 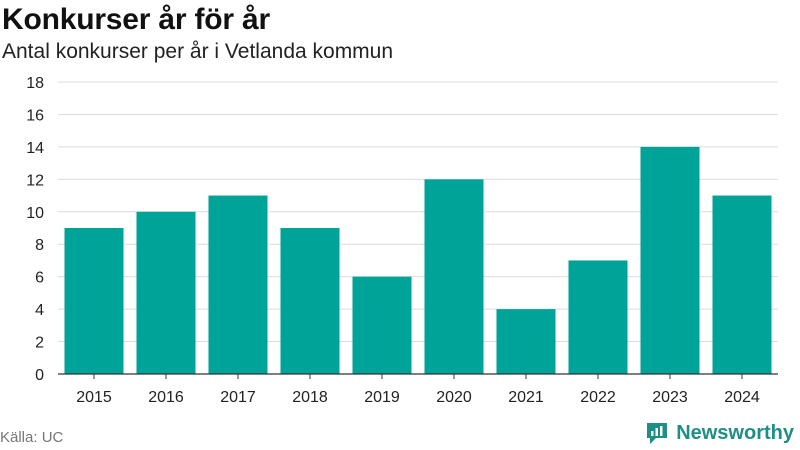 What do you see at coordinates (670, 397) in the screenshot?
I see `x-tick-label: 2023` at bounding box center [670, 397].